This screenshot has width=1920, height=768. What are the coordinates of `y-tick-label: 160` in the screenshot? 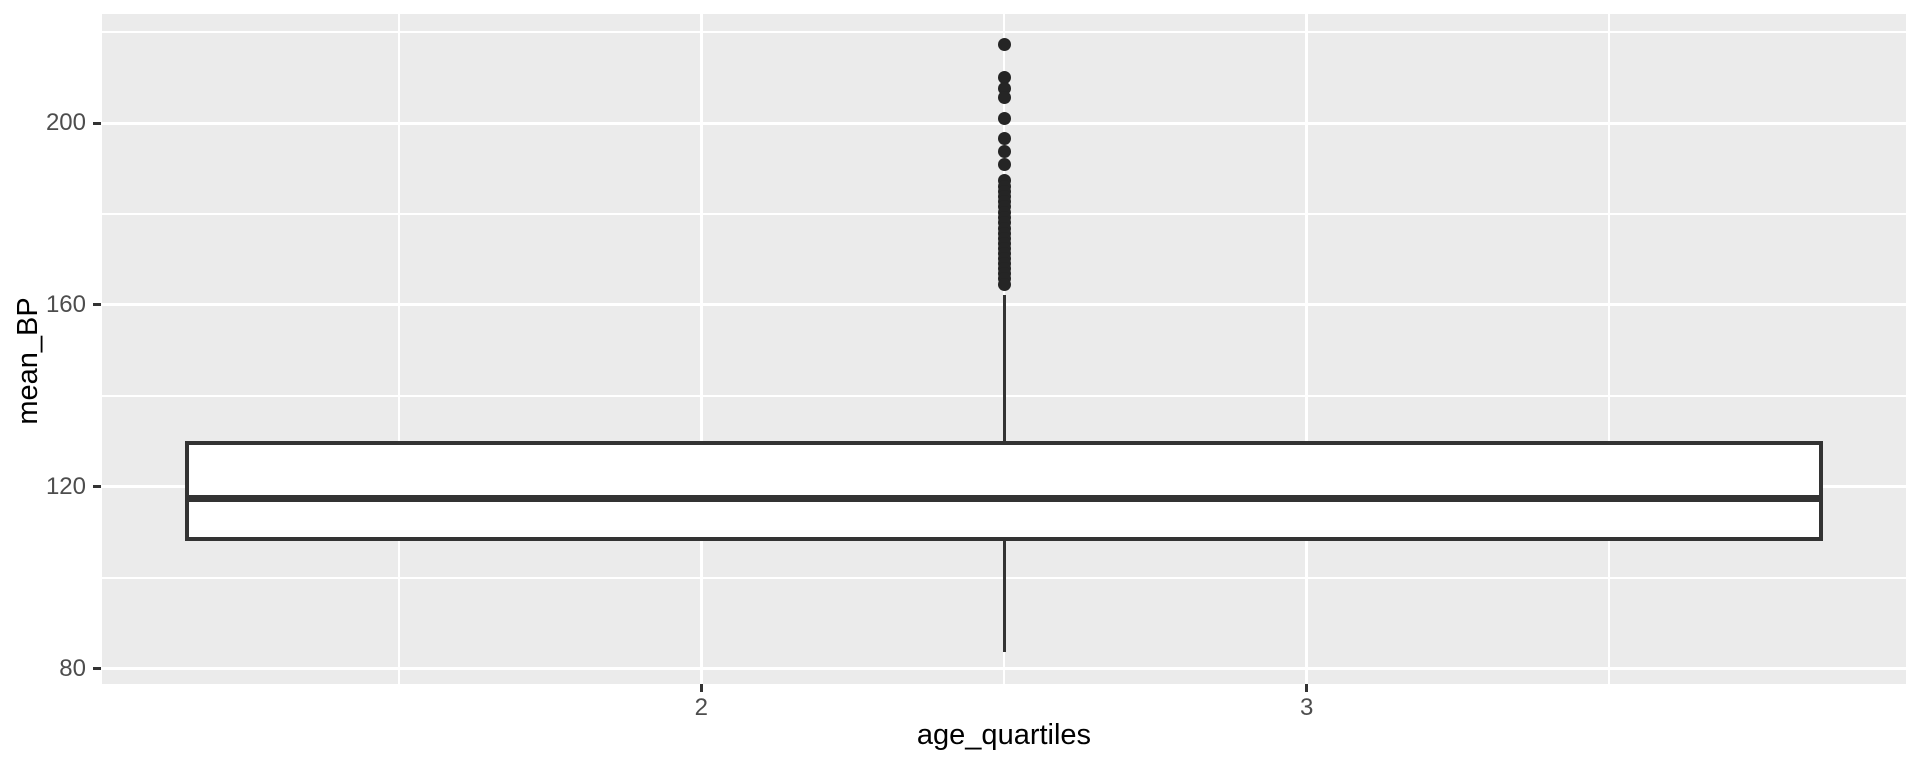 It's located at (65, 304).